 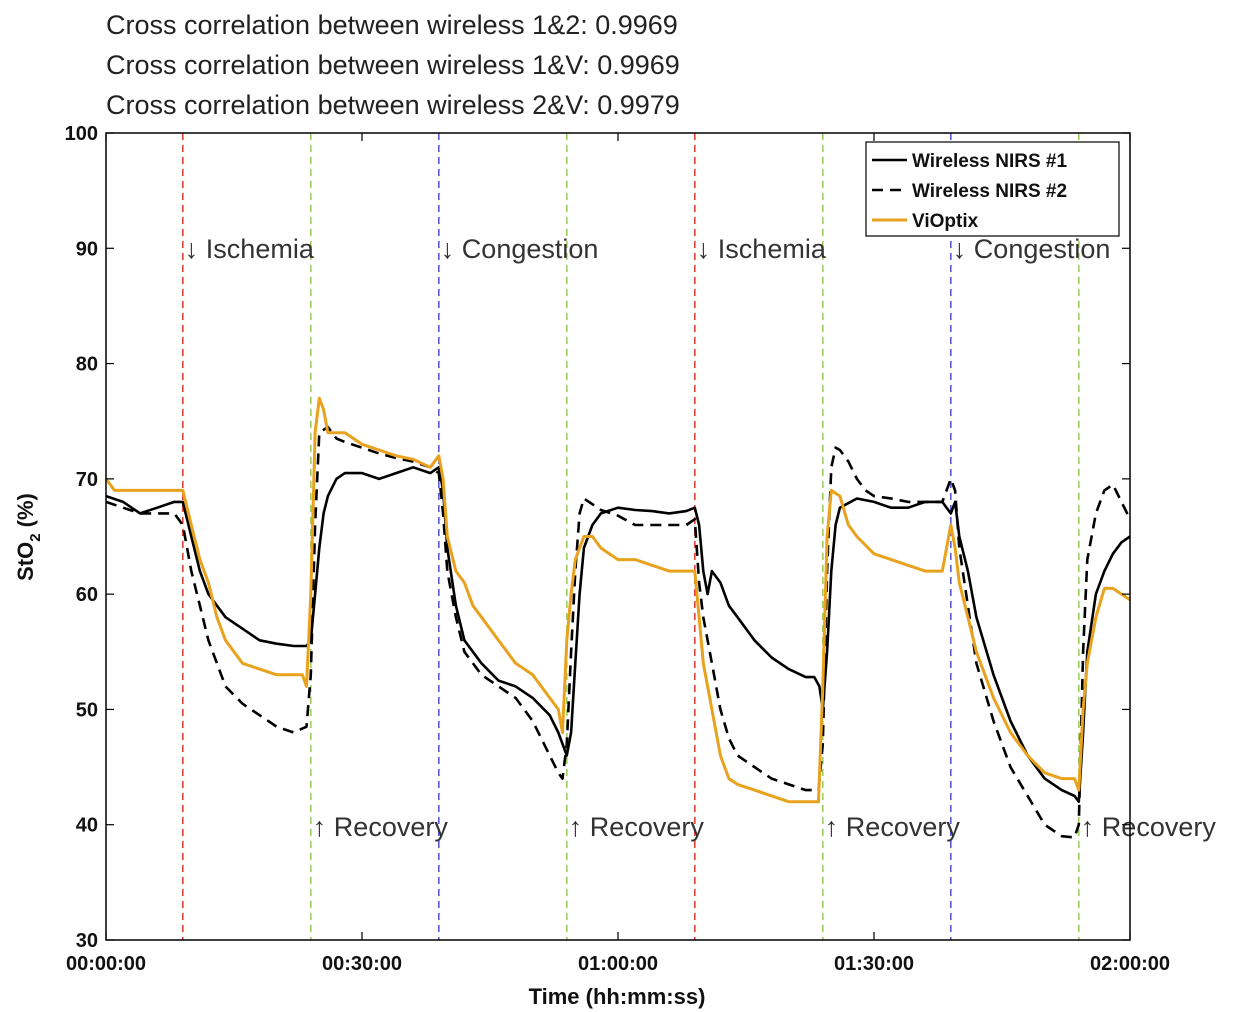 I want to click on x-tick-label-4: 01:30:00, so click(x=874, y=964).